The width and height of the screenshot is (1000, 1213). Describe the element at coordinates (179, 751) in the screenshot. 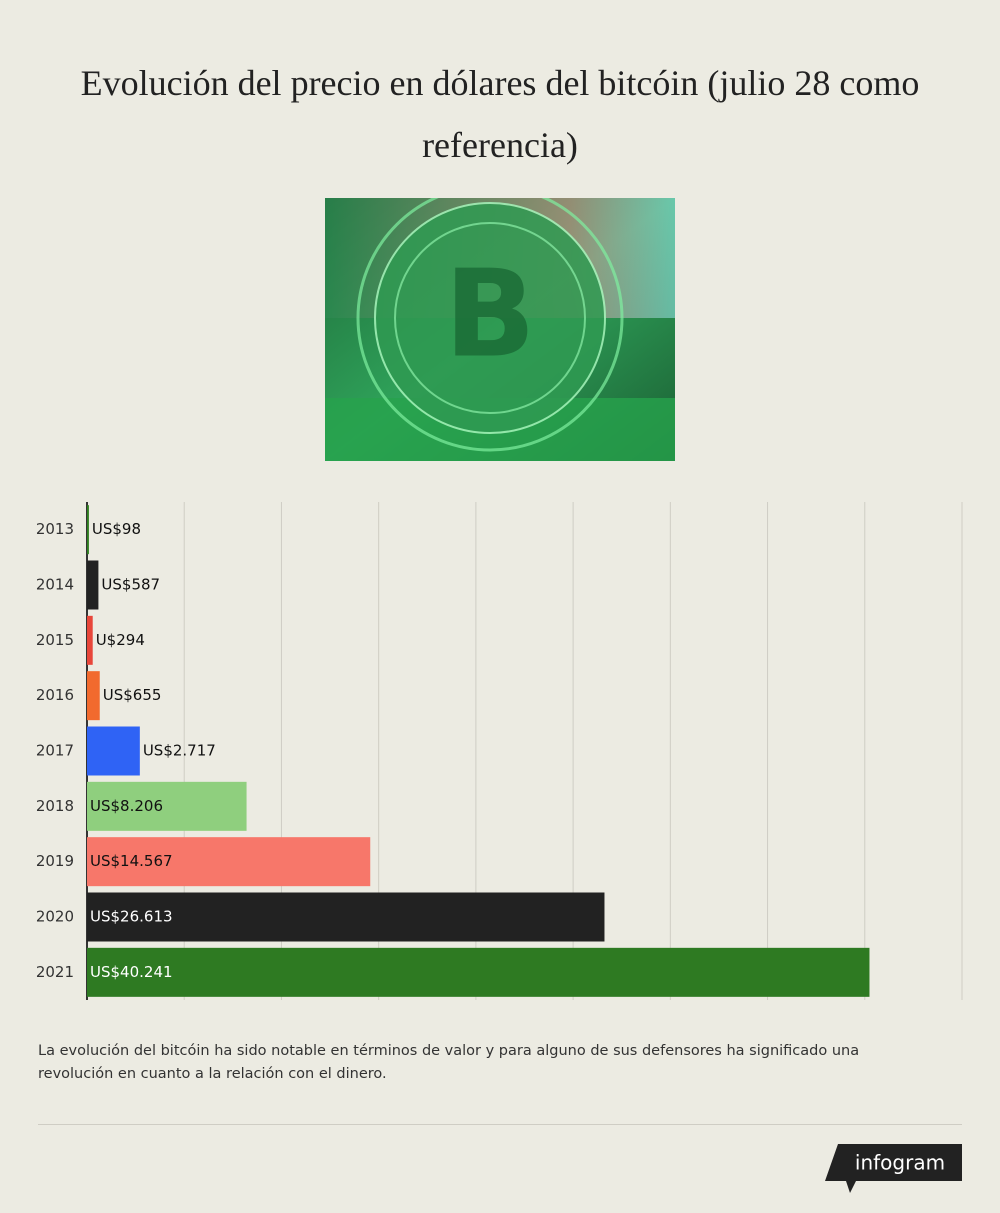

I see `value-label: US$2.717` at that location.